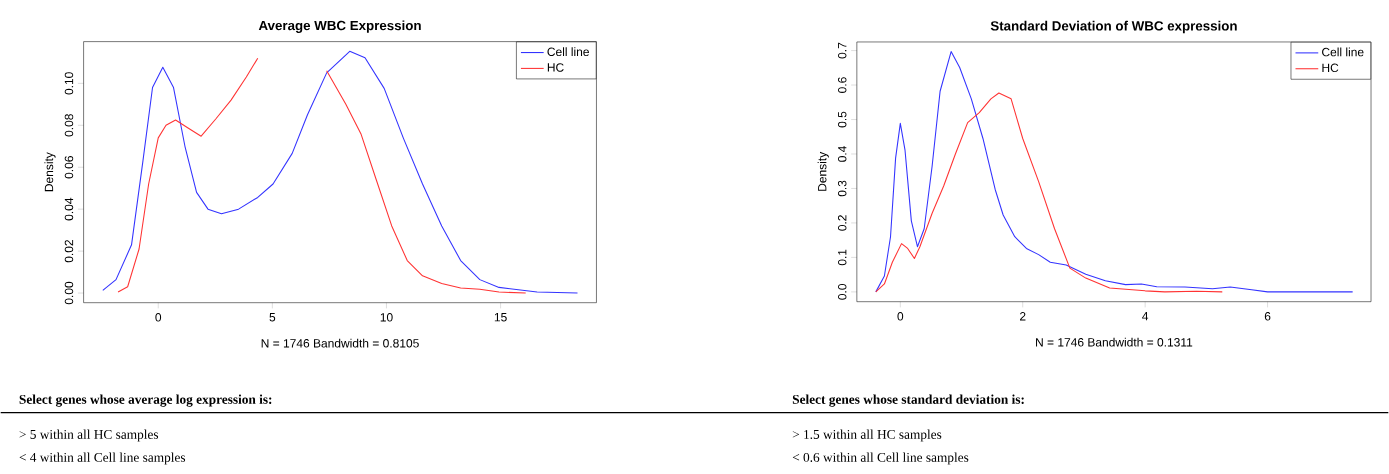 The height and width of the screenshot is (474, 1389). Describe the element at coordinates (842, 292) in the screenshot. I see `y-tick-label: 0.0` at that location.